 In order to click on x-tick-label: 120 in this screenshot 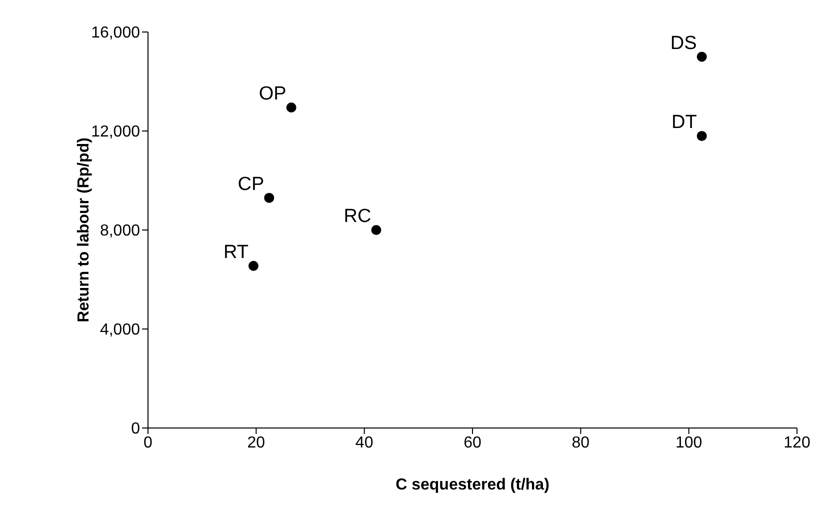, I will do `click(797, 443)`.